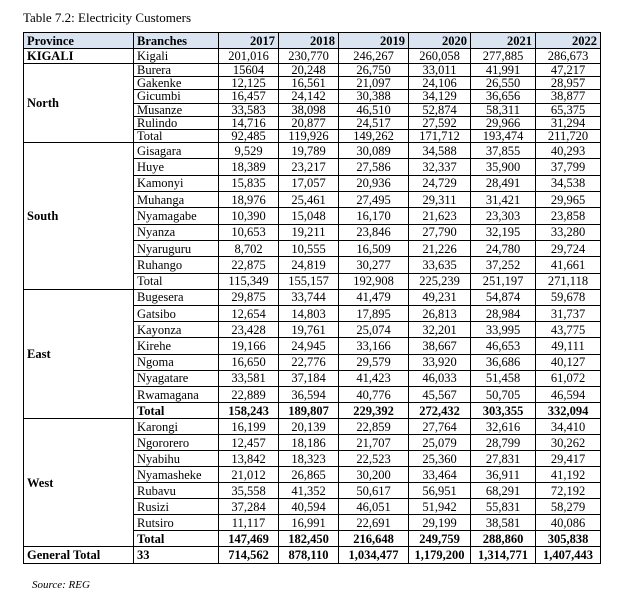 Image resolution: width=620 pixels, height=596 pixels. Describe the element at coordinates (568, 475) in the screenshot. I see `value-cell: 41,192` at that location.